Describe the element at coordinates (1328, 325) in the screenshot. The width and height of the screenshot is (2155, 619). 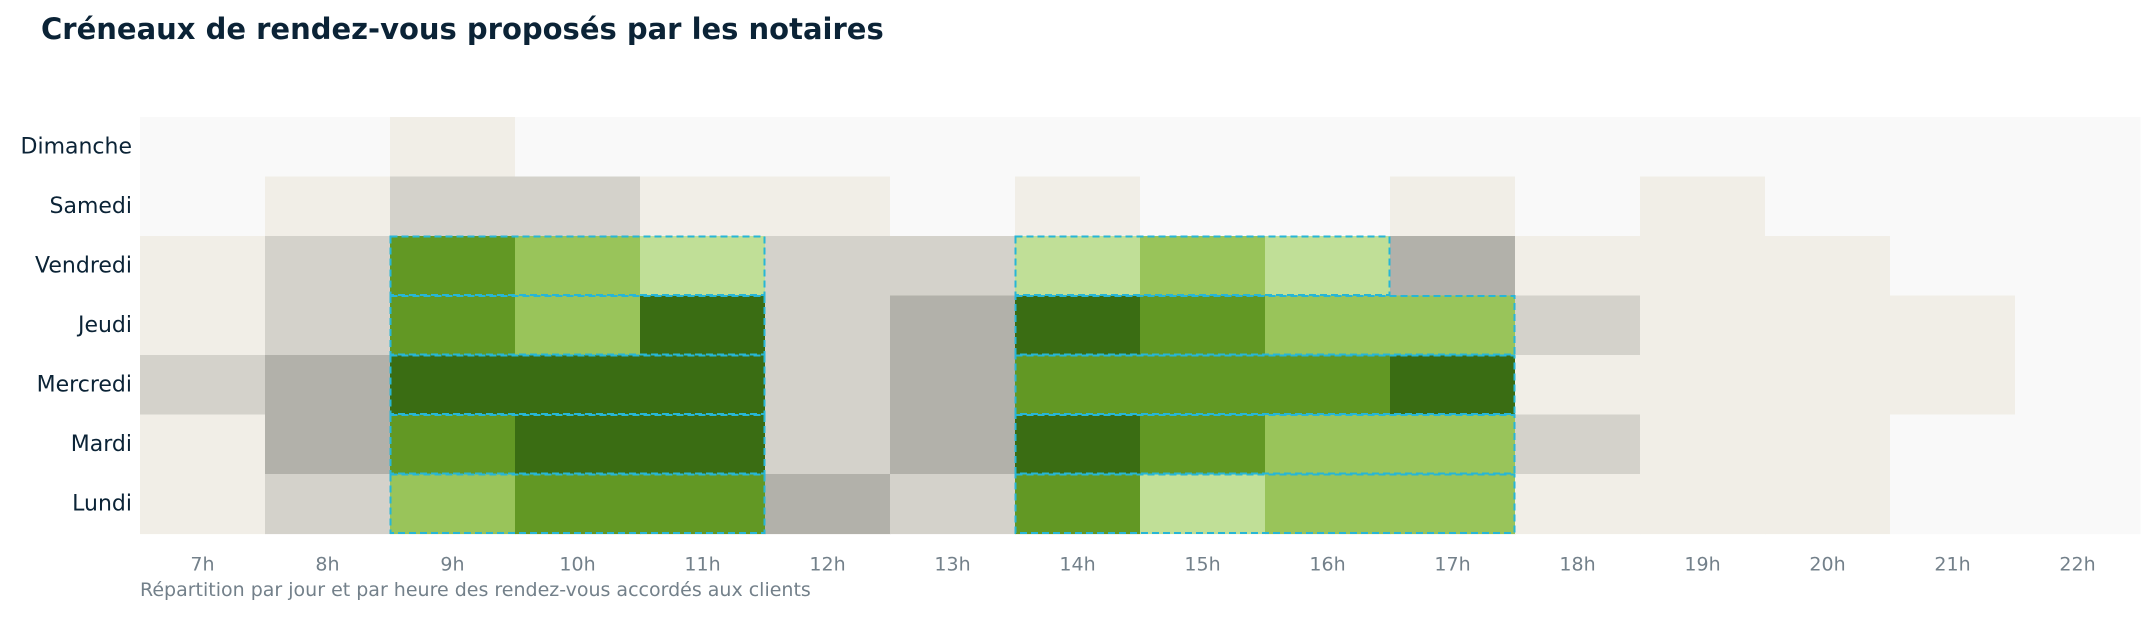
I see `heatmap-cell-jeudi-16h` at that location.